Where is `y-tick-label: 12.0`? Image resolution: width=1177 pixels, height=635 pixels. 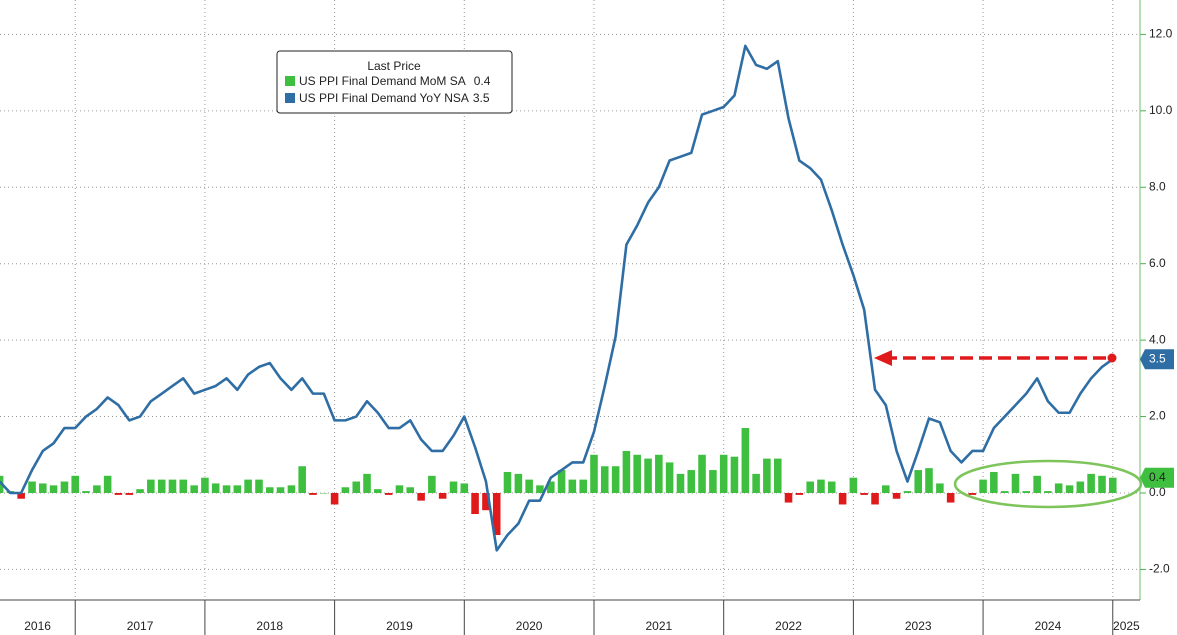 y-tick-label: 12.0 is located at coordinates (1161, 34).